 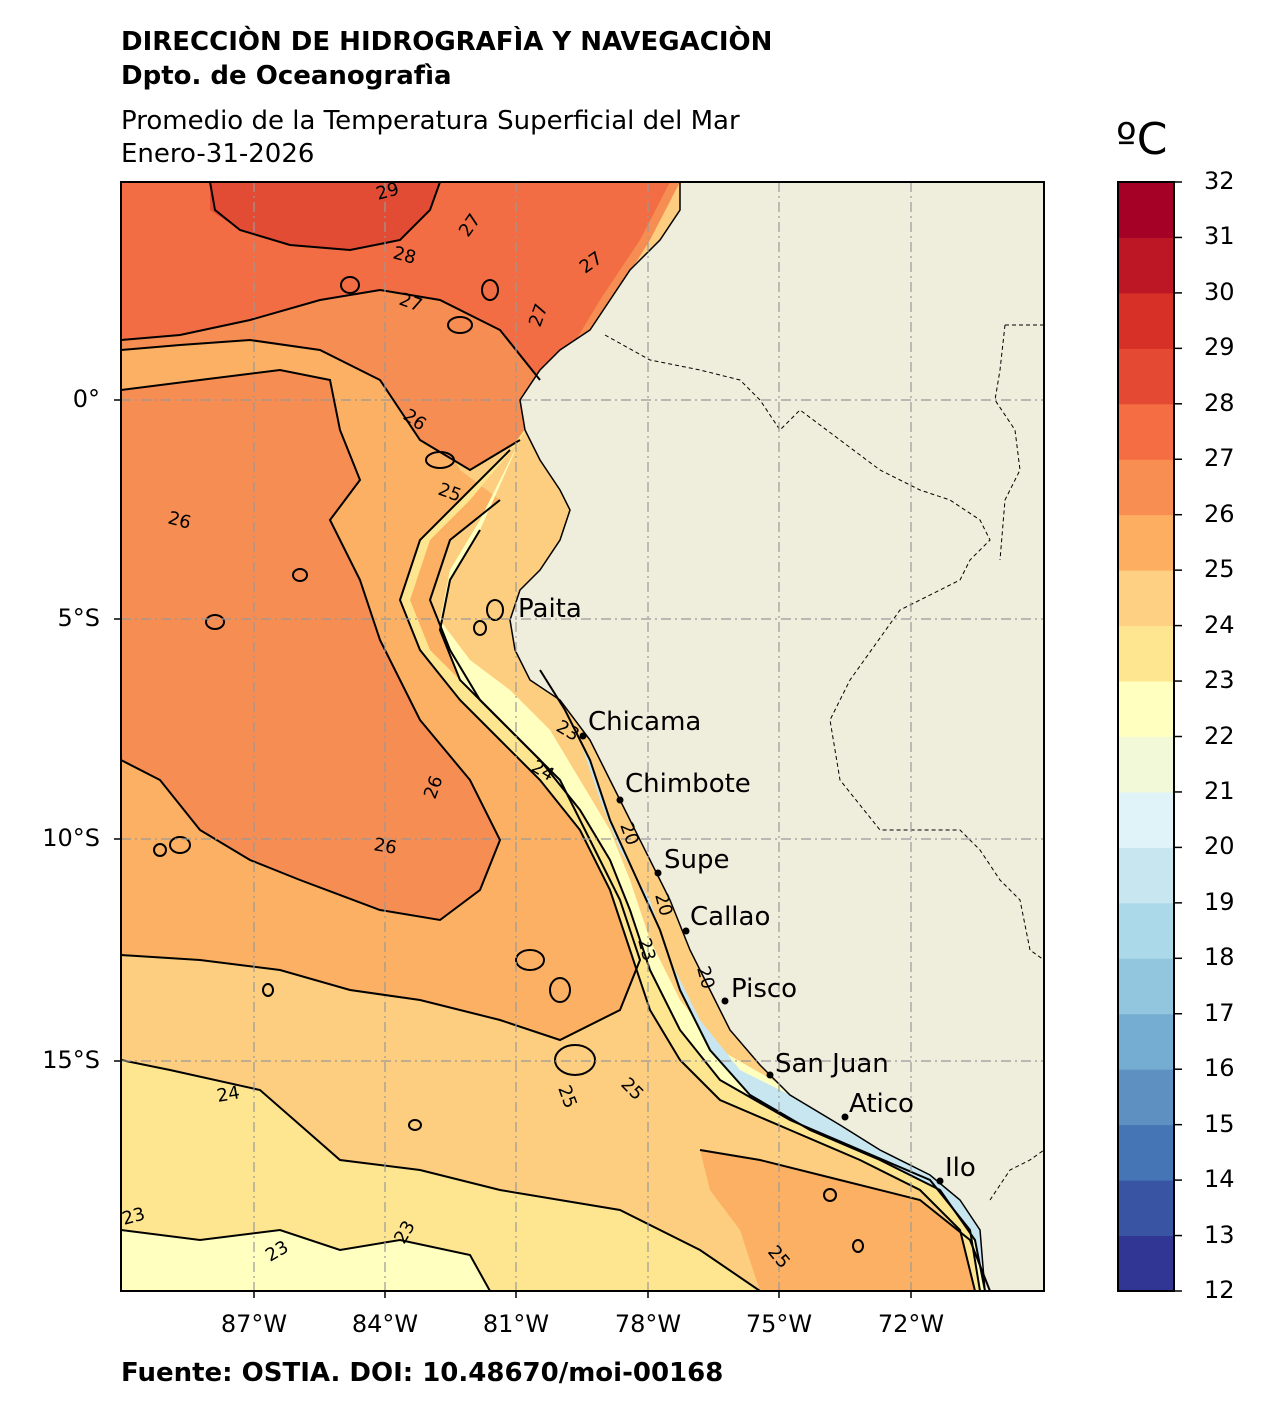 I want to click on colorbar-tick-label: 25, so click(x=1219, y=569).